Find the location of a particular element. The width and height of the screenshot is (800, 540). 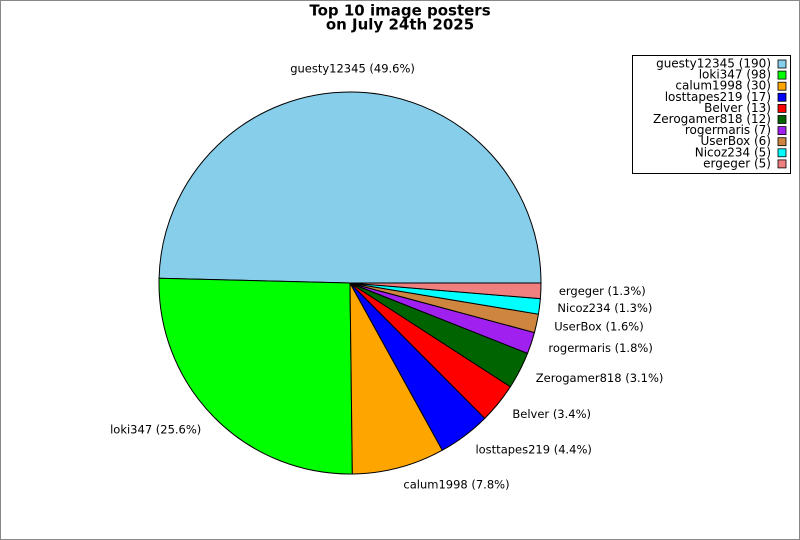

slice-label: Belver (3.4%) is located at coordinates (551, 414).